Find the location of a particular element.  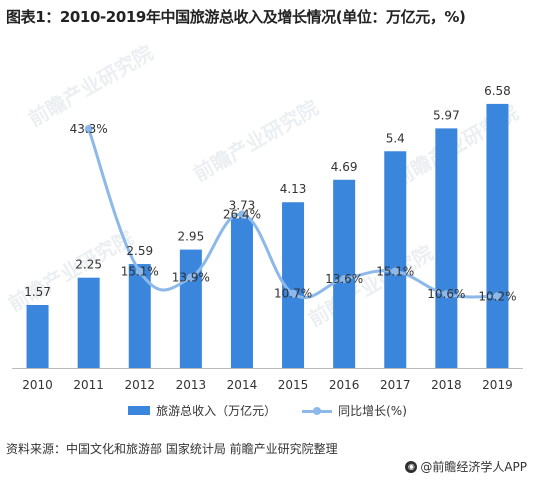

x-tick-label-2012: 2012 is located at coordinates (139, 385).